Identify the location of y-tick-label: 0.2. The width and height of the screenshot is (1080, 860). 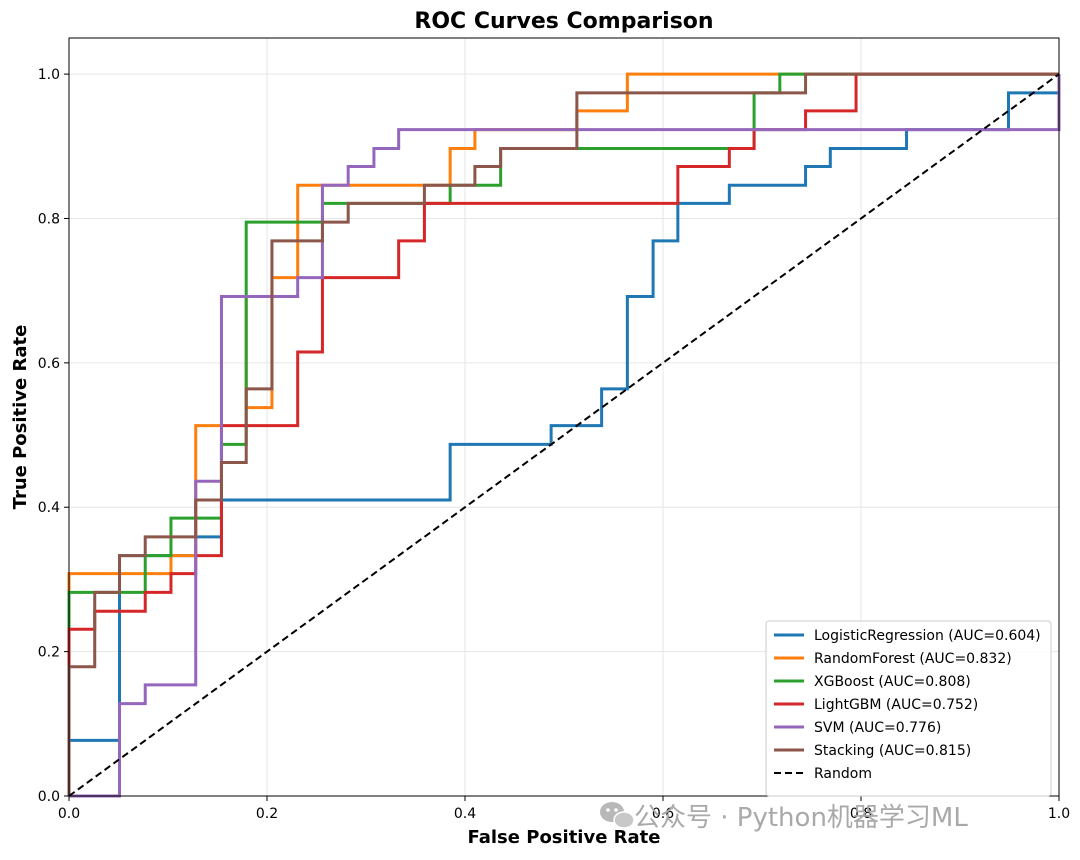
(49, 653).